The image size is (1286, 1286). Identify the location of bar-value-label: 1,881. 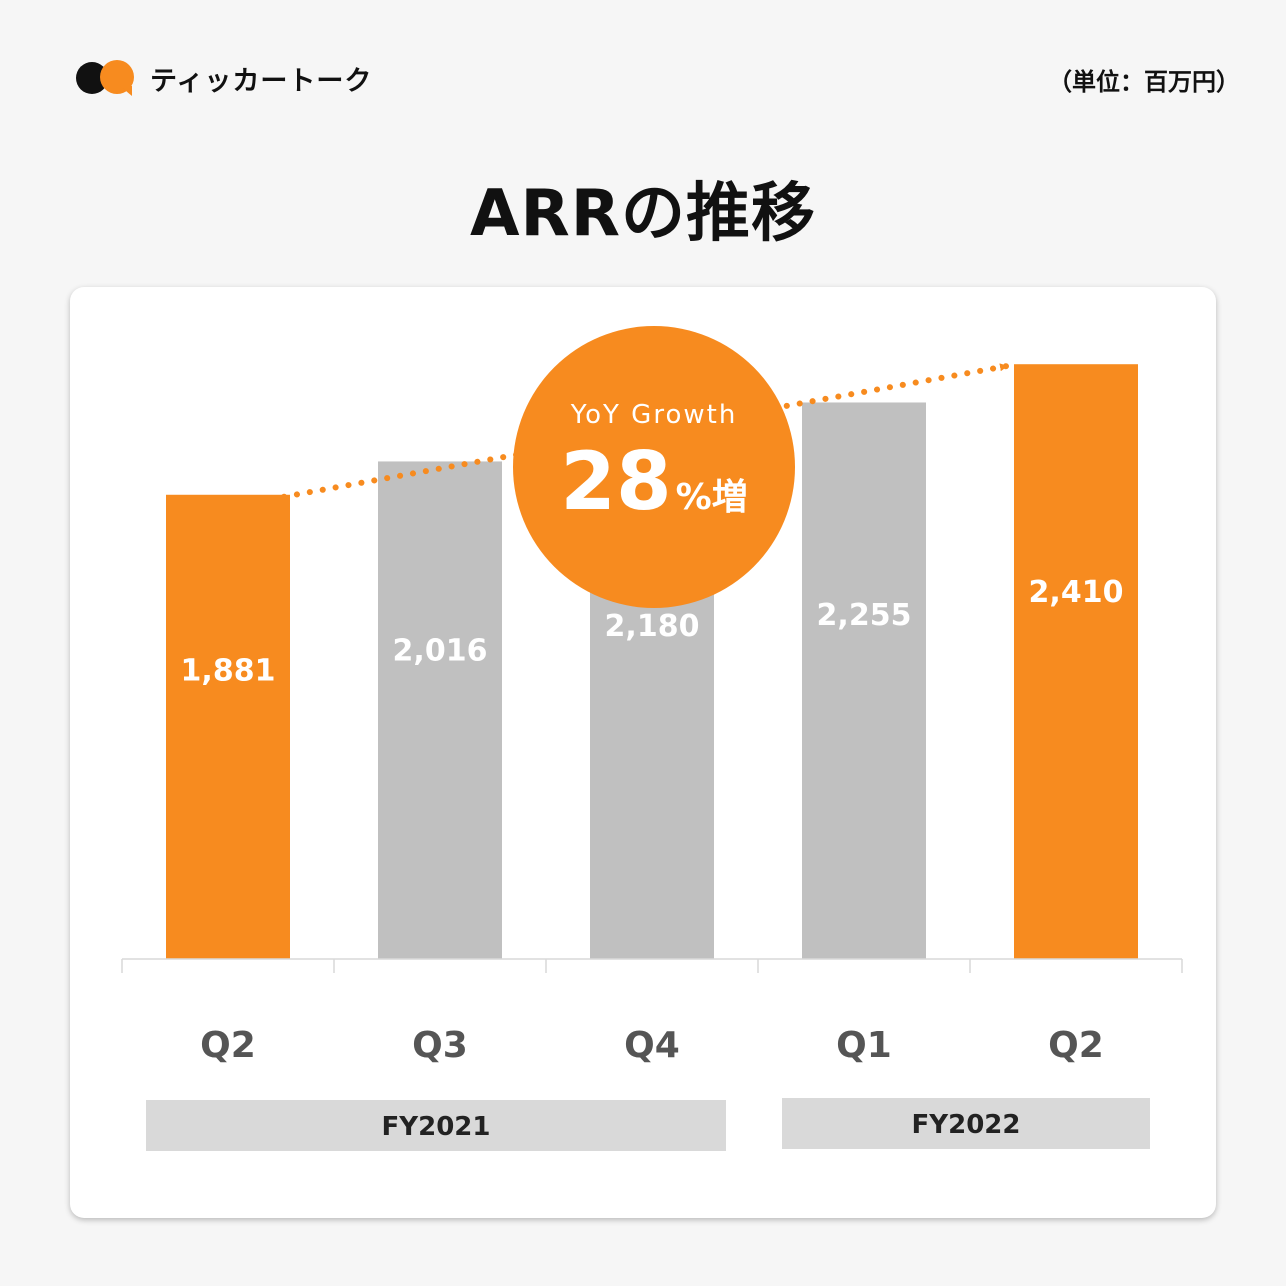
(228, 670).